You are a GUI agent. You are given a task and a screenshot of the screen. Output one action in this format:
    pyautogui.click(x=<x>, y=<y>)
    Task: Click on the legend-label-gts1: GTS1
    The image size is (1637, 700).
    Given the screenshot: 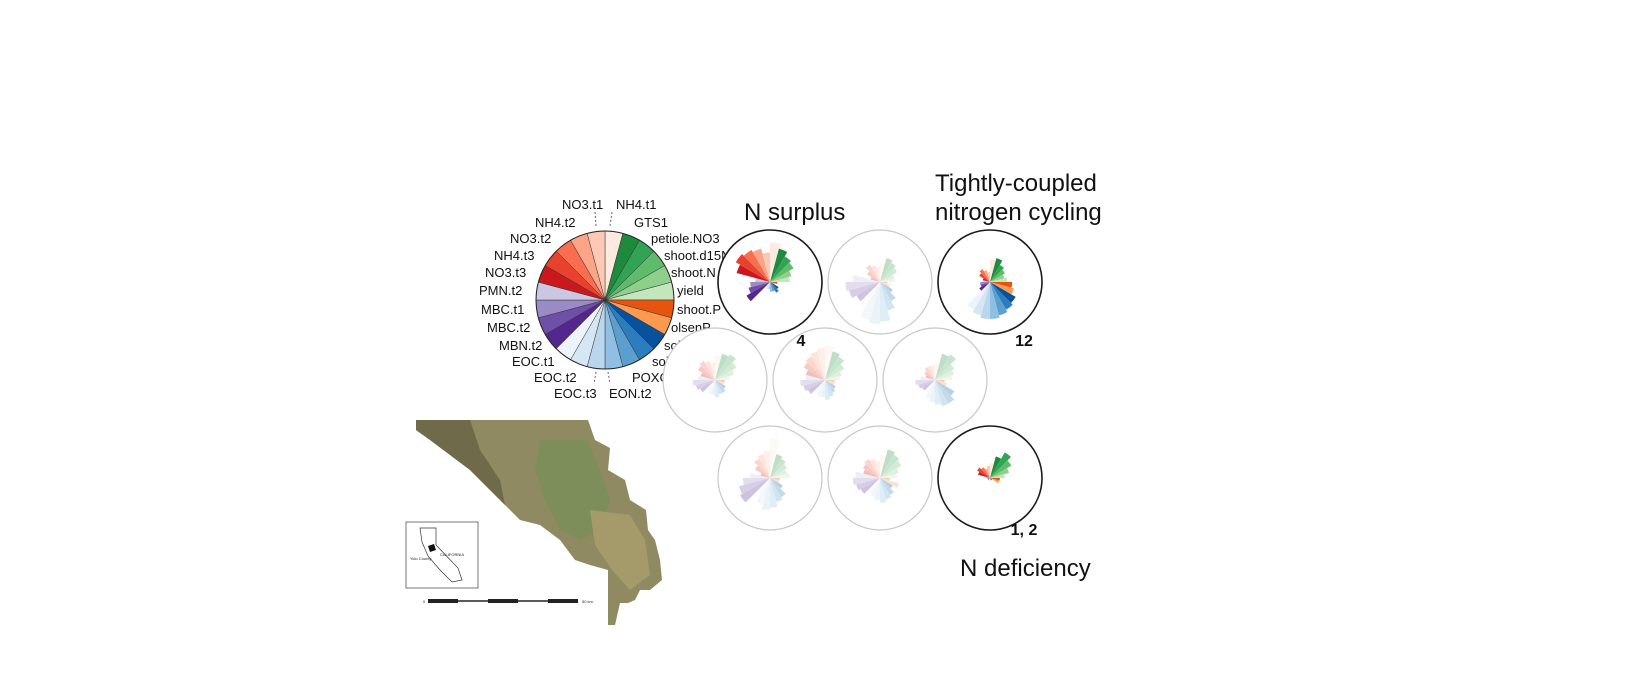 What is the action you would take?
    pyautogui.click(x=651, y=222)
    